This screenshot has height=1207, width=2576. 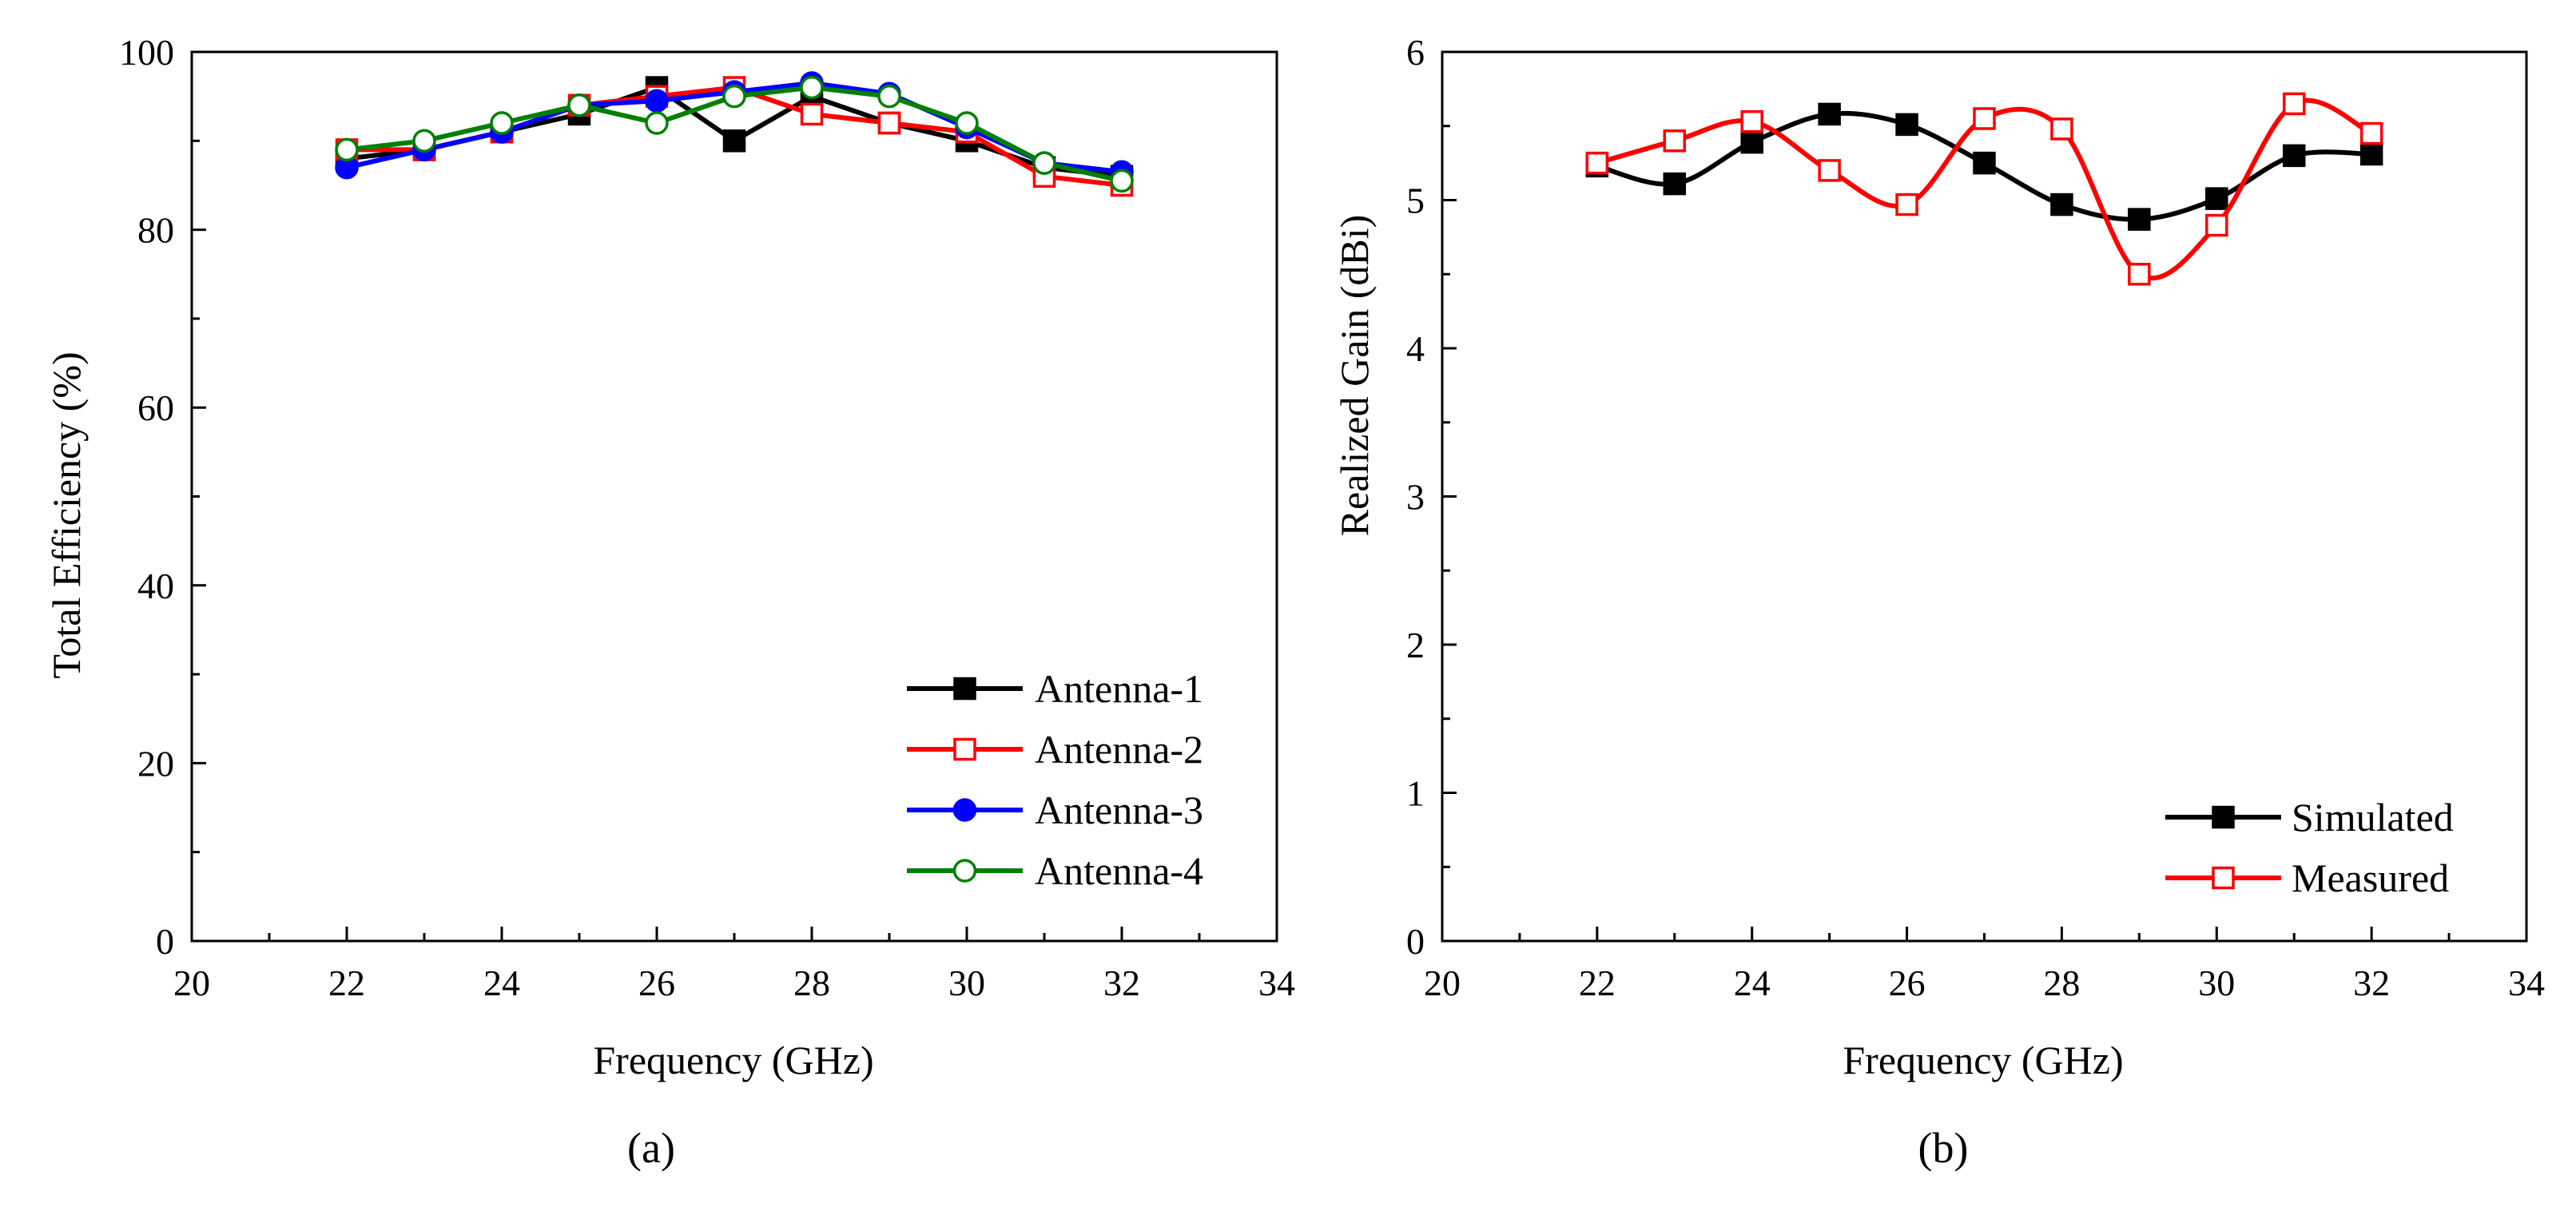 I want to click on gain-x-axis-title: Frequency (GHz), so click(x=1983, y=1060).